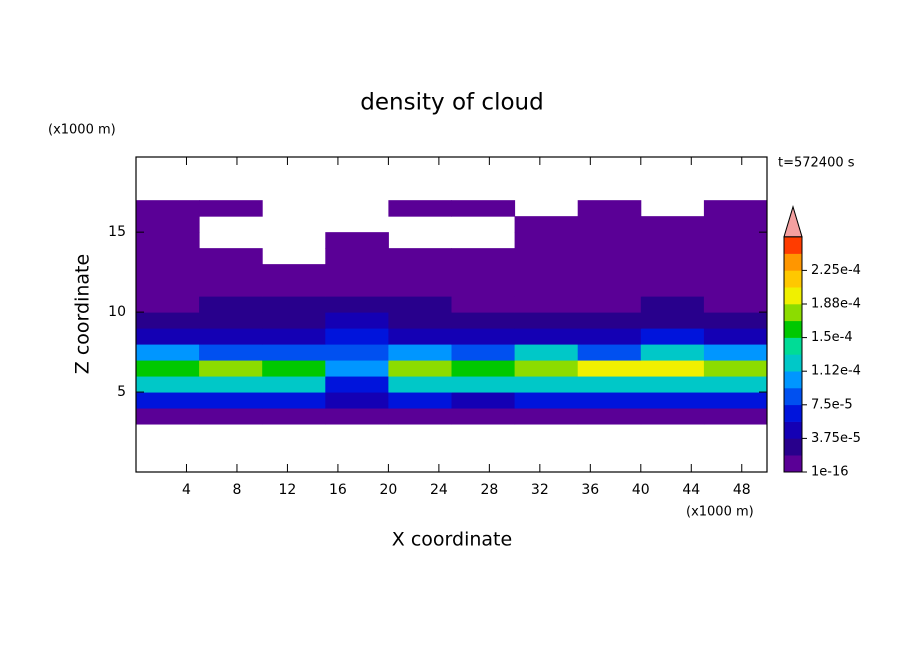 This screenshot has width=904, height=654. I want to click on x-tick-label: 8, so click(236, 490).